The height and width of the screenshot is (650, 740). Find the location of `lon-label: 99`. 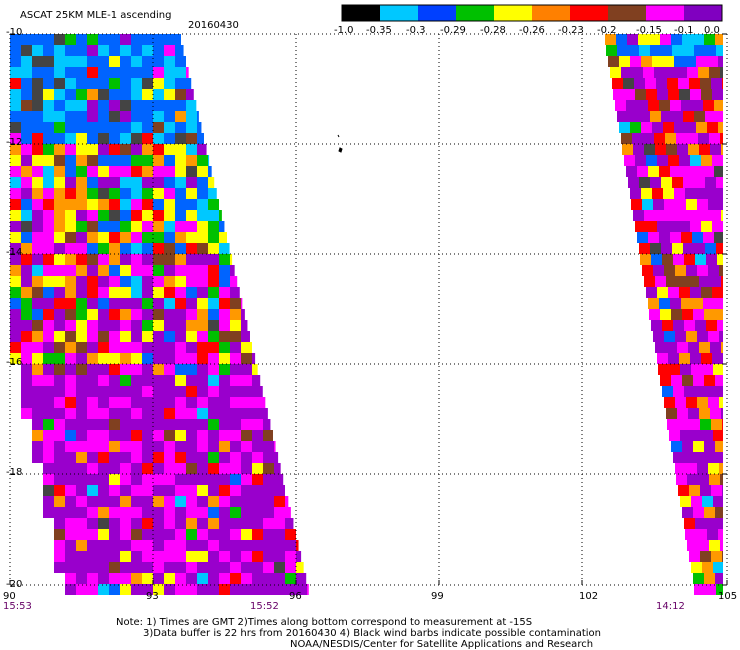

lon-label: 99 is located at coordinates (437, 596).